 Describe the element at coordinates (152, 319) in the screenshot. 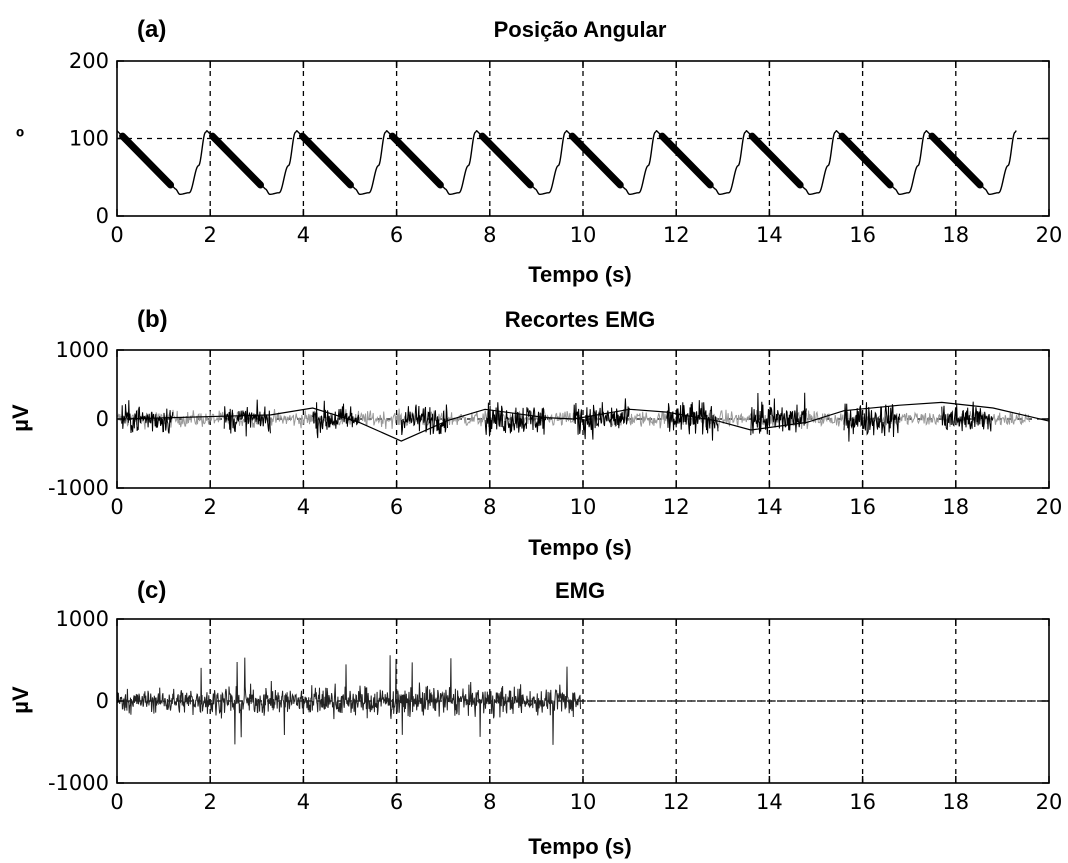

I see `panel-b-letter: (b)` at that location.